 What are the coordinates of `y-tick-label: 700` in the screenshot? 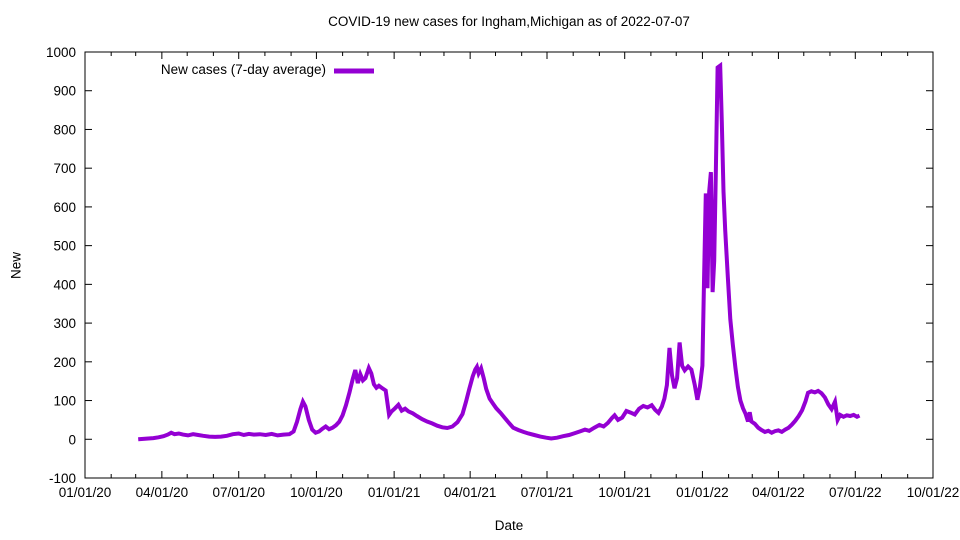 It's located at (64, 168).